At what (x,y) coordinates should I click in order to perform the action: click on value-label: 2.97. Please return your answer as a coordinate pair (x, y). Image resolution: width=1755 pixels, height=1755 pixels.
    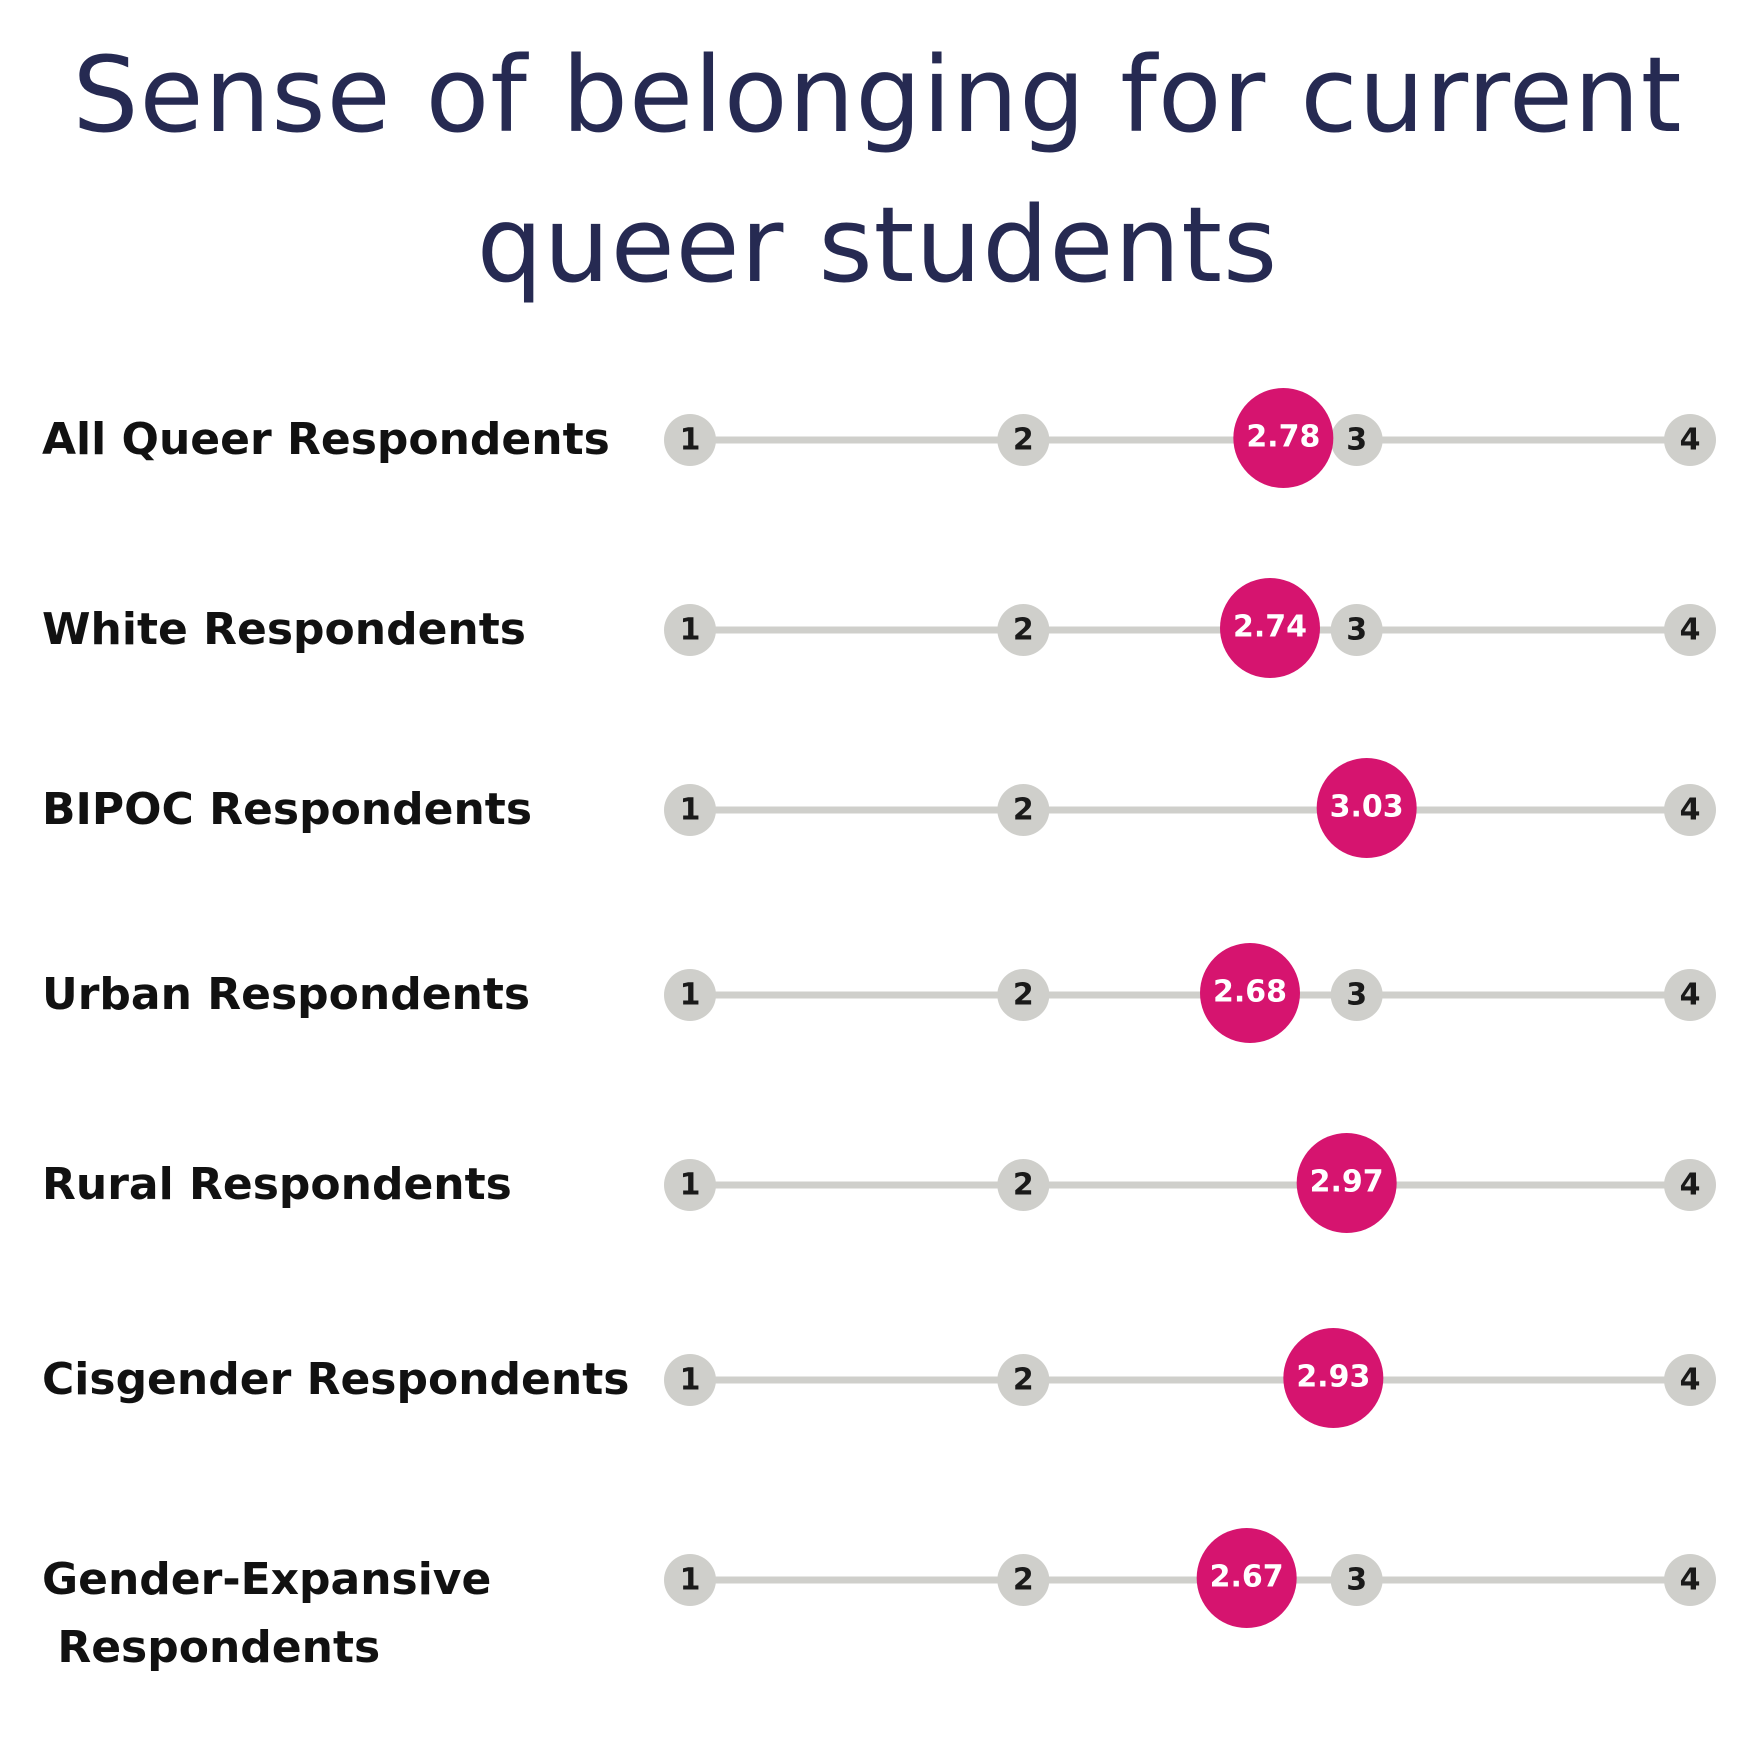
    Looking at the image, I should click on (1347, 1182).